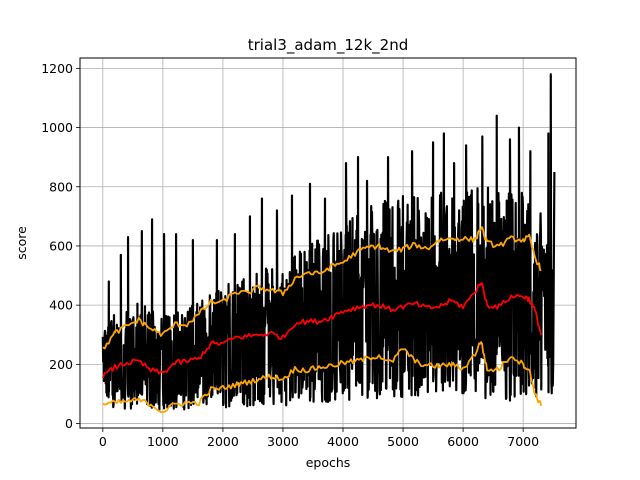 The height and width of the screenshot is (480, 640). I want to click on y-axis: 0 200 400 600 800 1000 1200, so click(60, 246).